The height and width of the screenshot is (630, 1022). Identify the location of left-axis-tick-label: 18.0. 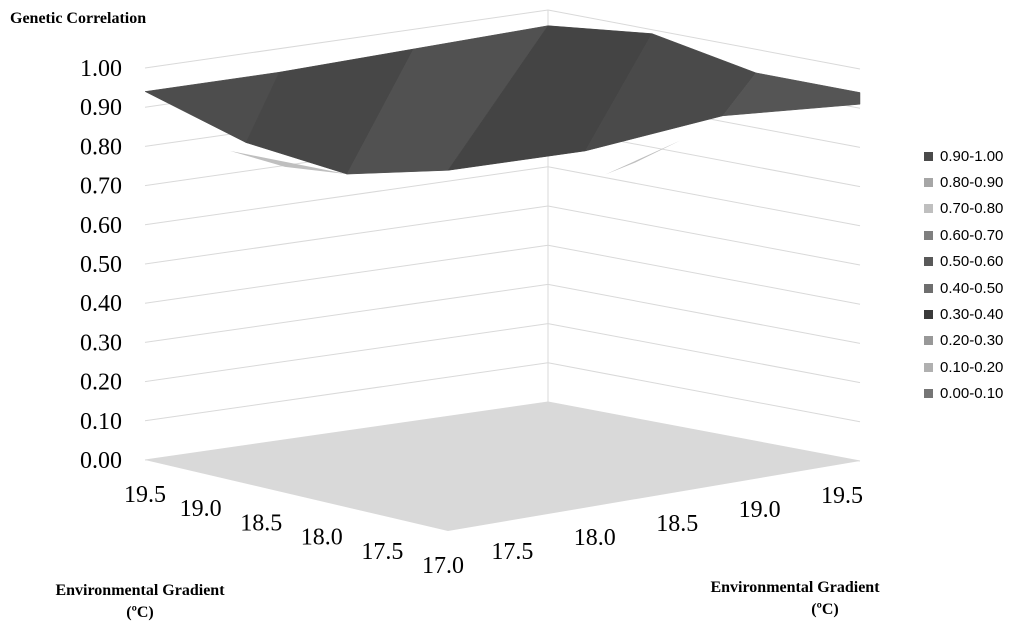
(322, 538).